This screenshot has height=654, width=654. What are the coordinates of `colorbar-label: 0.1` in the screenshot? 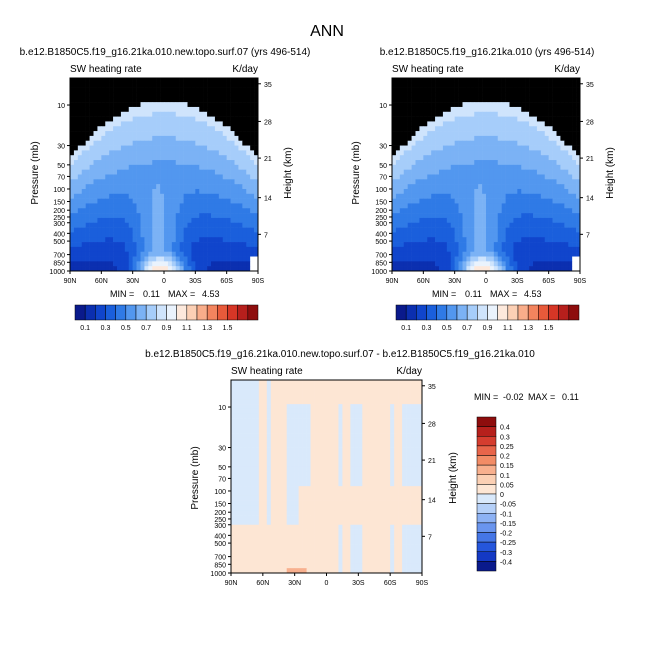 It's located at (85, 328).